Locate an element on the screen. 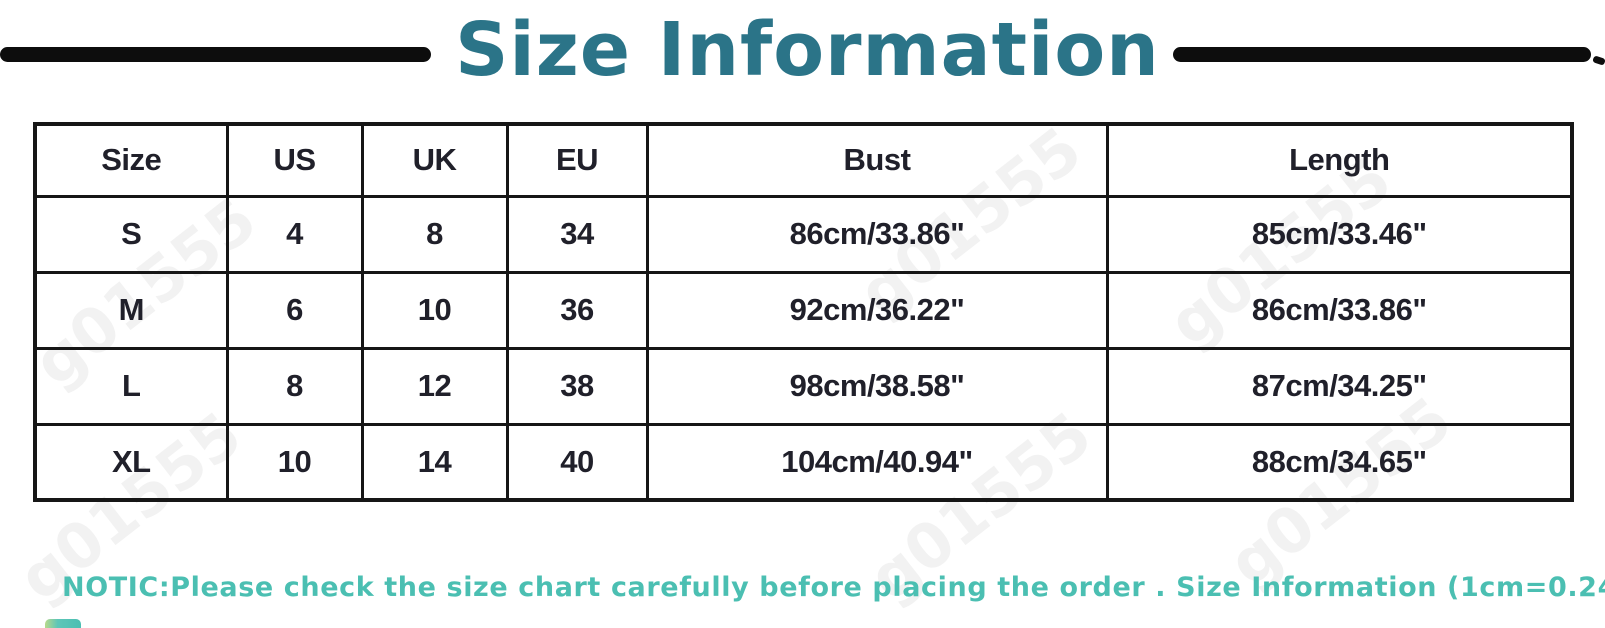 The width and height of the screenshot is (1605, 628). cell-us: 4 is located at coordinates (294, 234).